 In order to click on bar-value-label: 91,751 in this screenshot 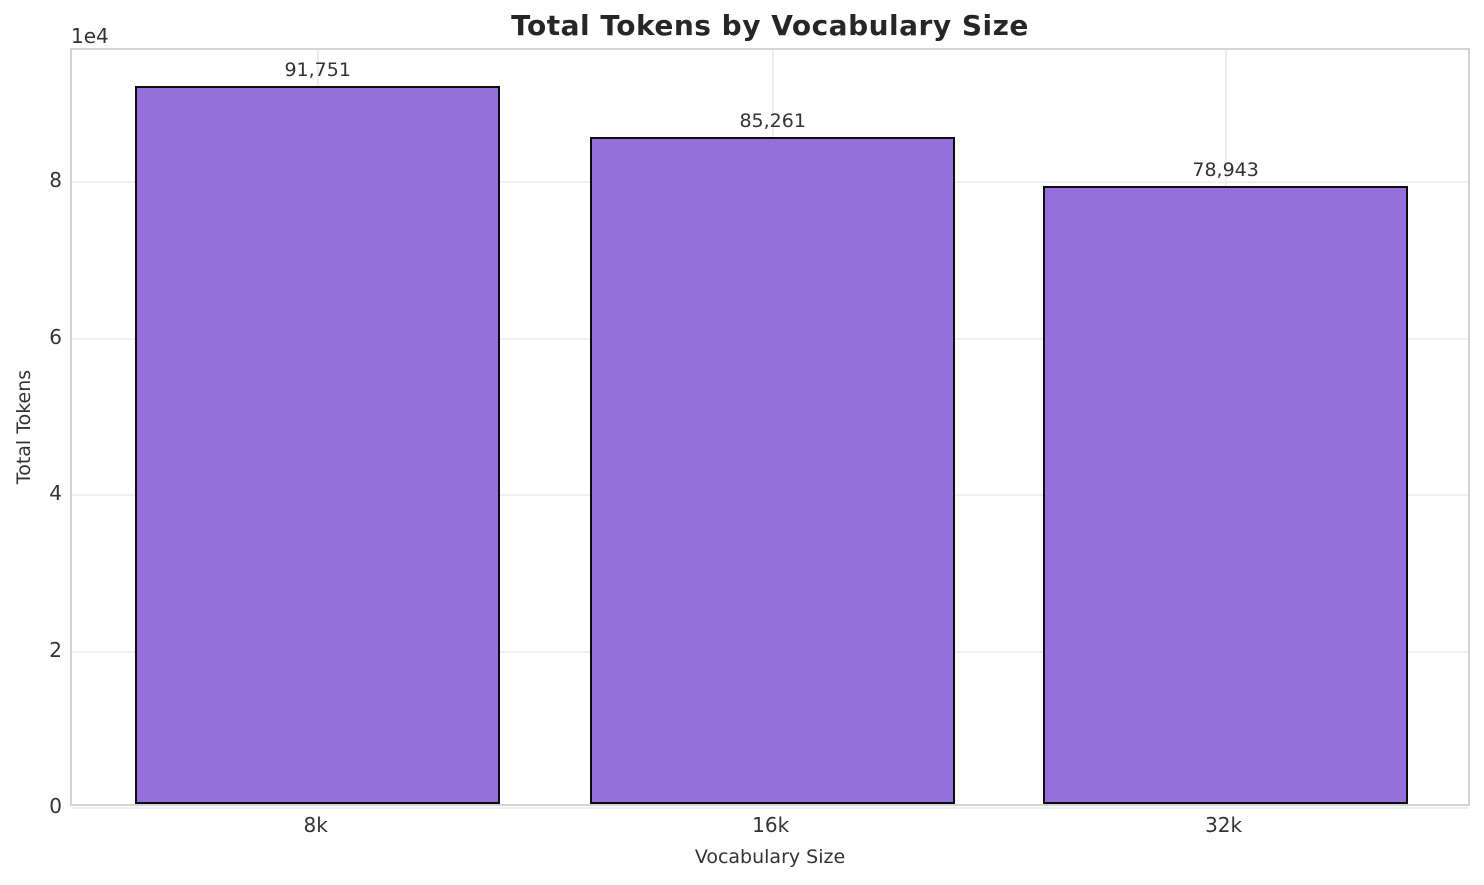, I will do `click(317, 70)`.